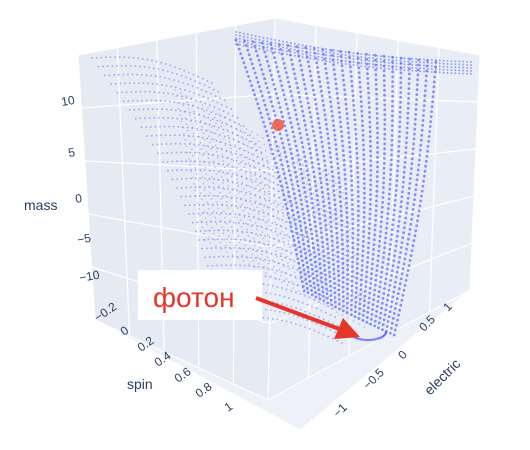  I want to click on highlight-point, so click(278, 125).